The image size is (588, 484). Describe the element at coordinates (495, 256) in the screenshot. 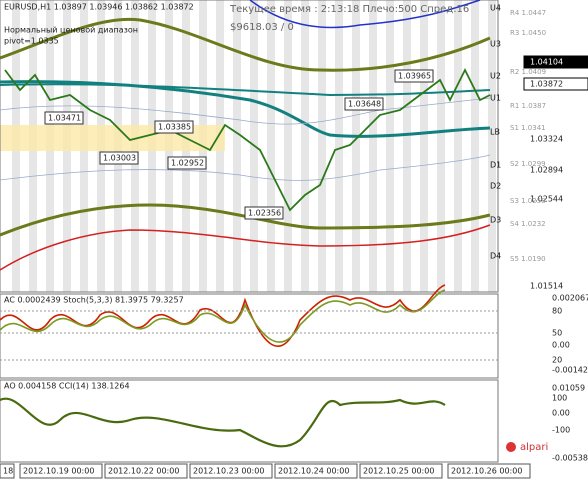

I see `band-label: D4` at that location.